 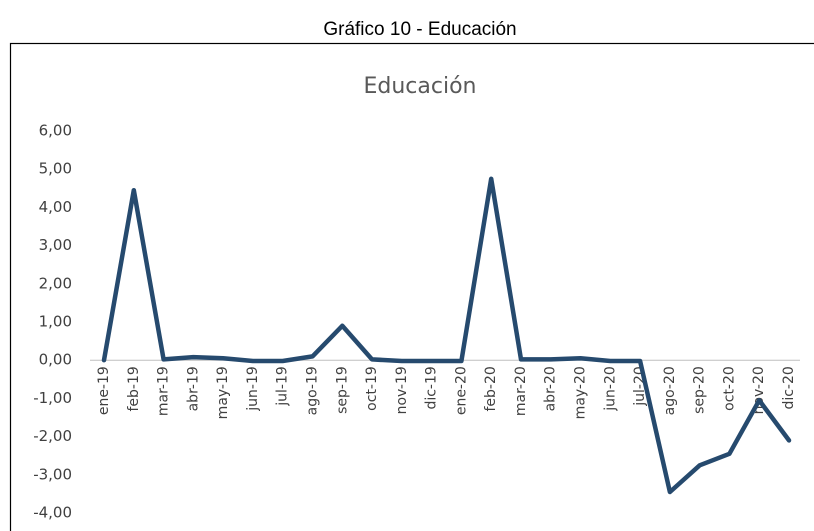 I want to click on x-tick-label: may-20, so click(x=581, y=392).